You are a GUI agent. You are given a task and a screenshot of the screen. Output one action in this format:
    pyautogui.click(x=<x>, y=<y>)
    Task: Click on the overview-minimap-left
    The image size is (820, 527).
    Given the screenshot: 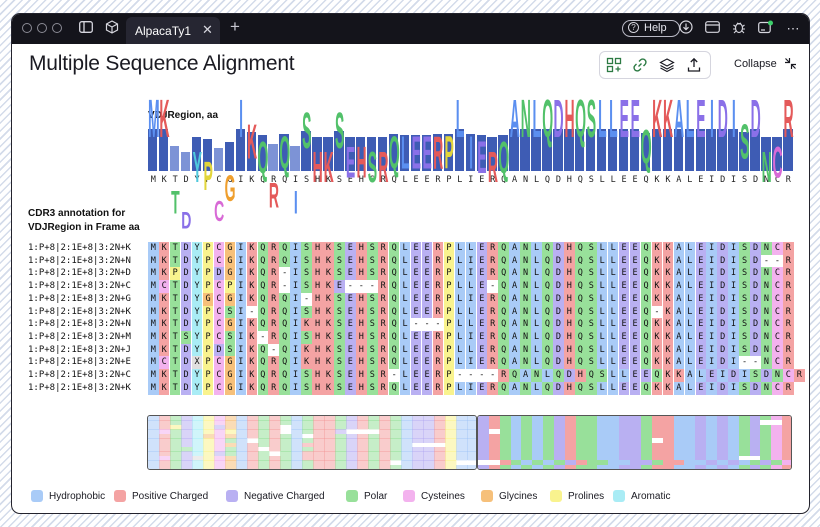 What is the action you would take?
    pyautogui.click(x=312, y=442)
    